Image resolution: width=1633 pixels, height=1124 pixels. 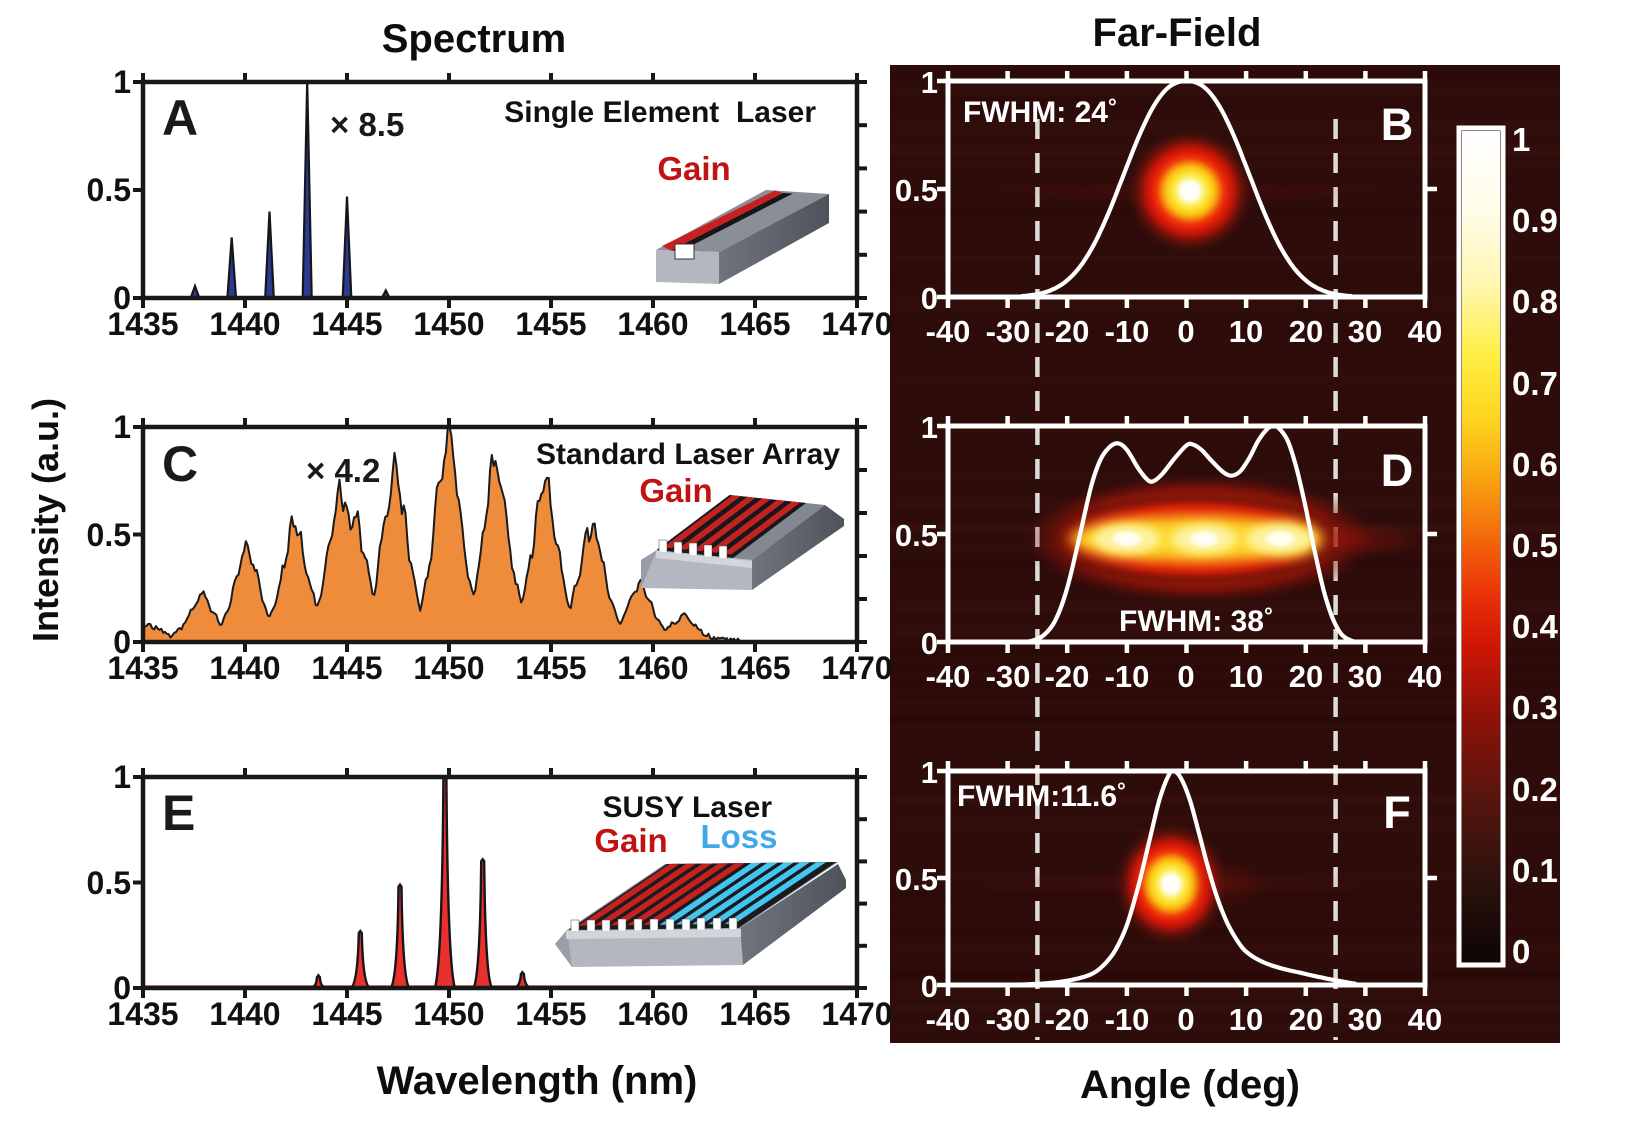 What do you see at coordinates (180, 464) in the screenshot?
I see `svg-text: C` at bounding box center [180, 464].